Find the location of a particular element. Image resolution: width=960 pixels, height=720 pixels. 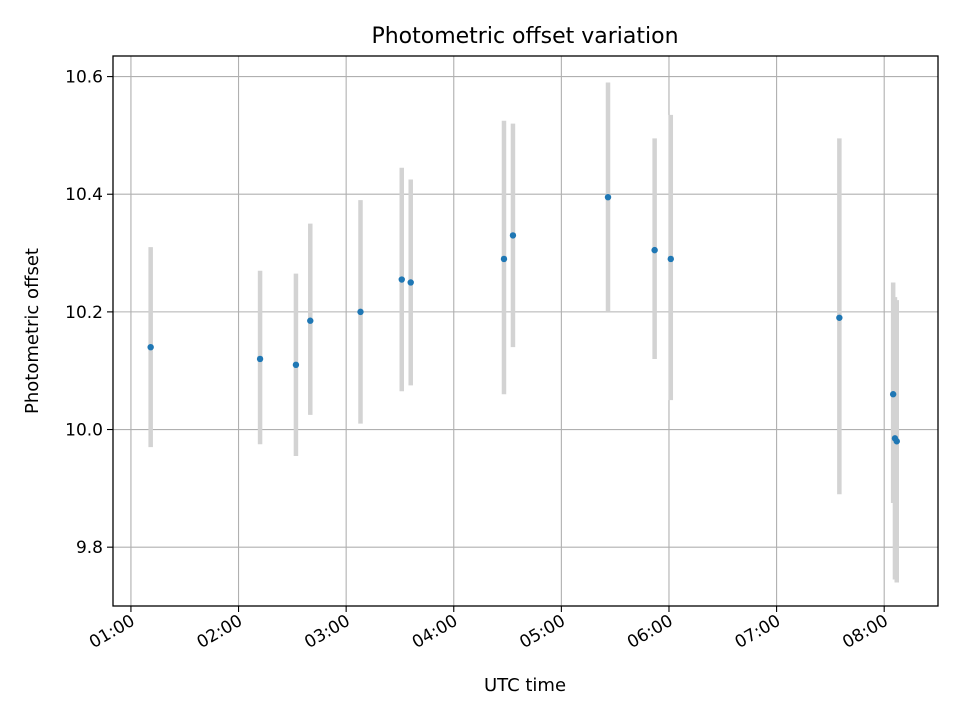

y-tick-label: 10.4 is located at coordinates (84, 195).